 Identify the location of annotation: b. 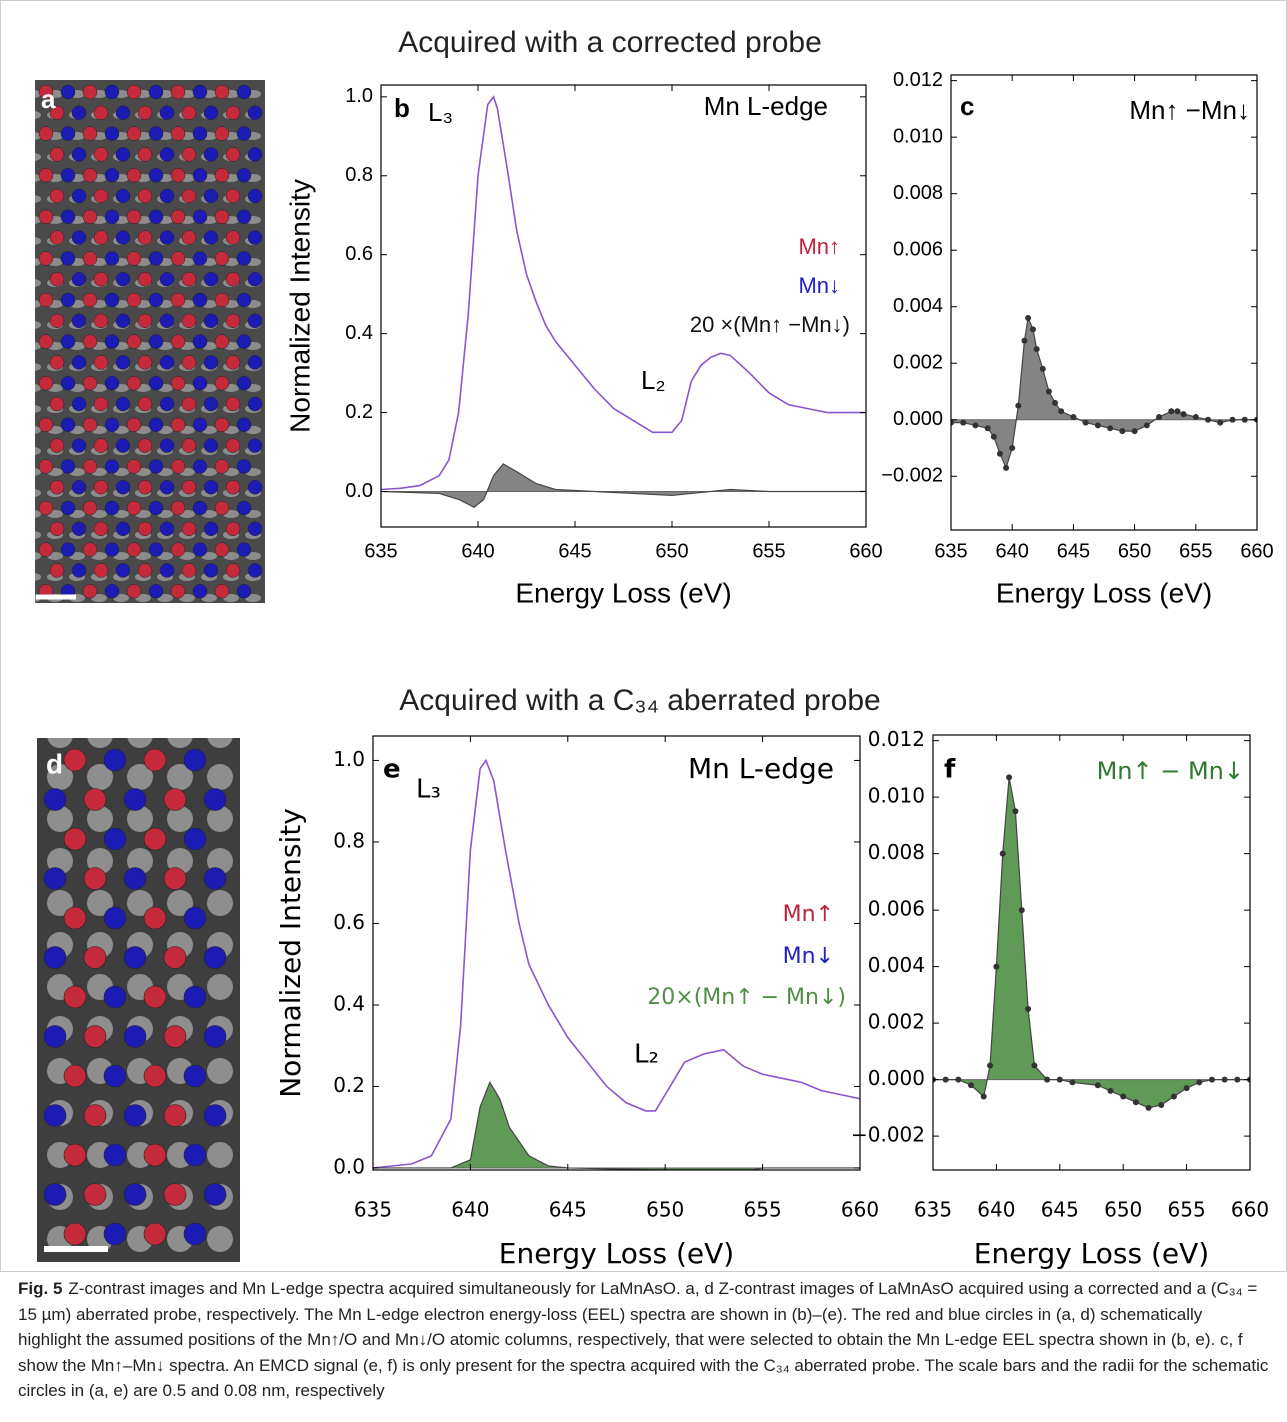
(402, 108).